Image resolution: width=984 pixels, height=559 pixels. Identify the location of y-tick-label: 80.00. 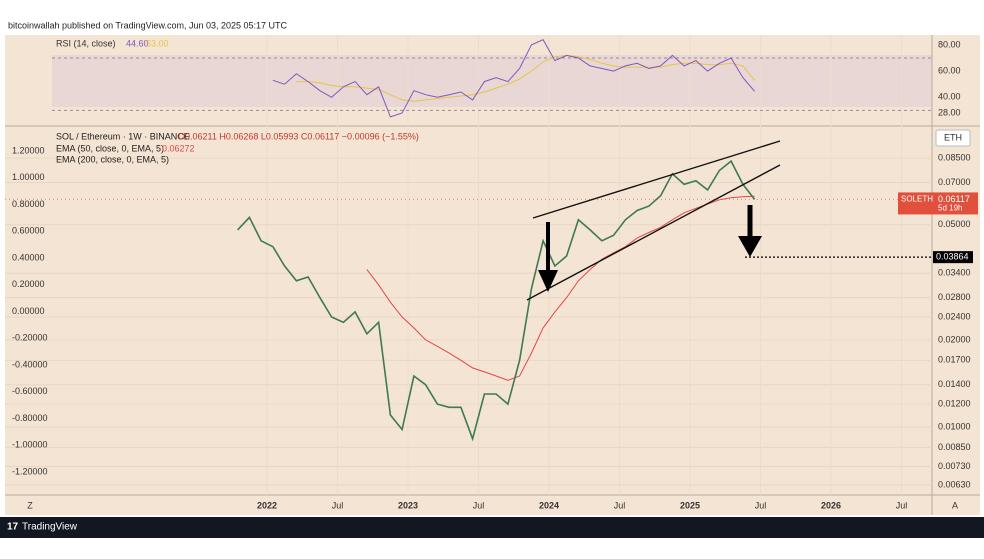
(949, 44).